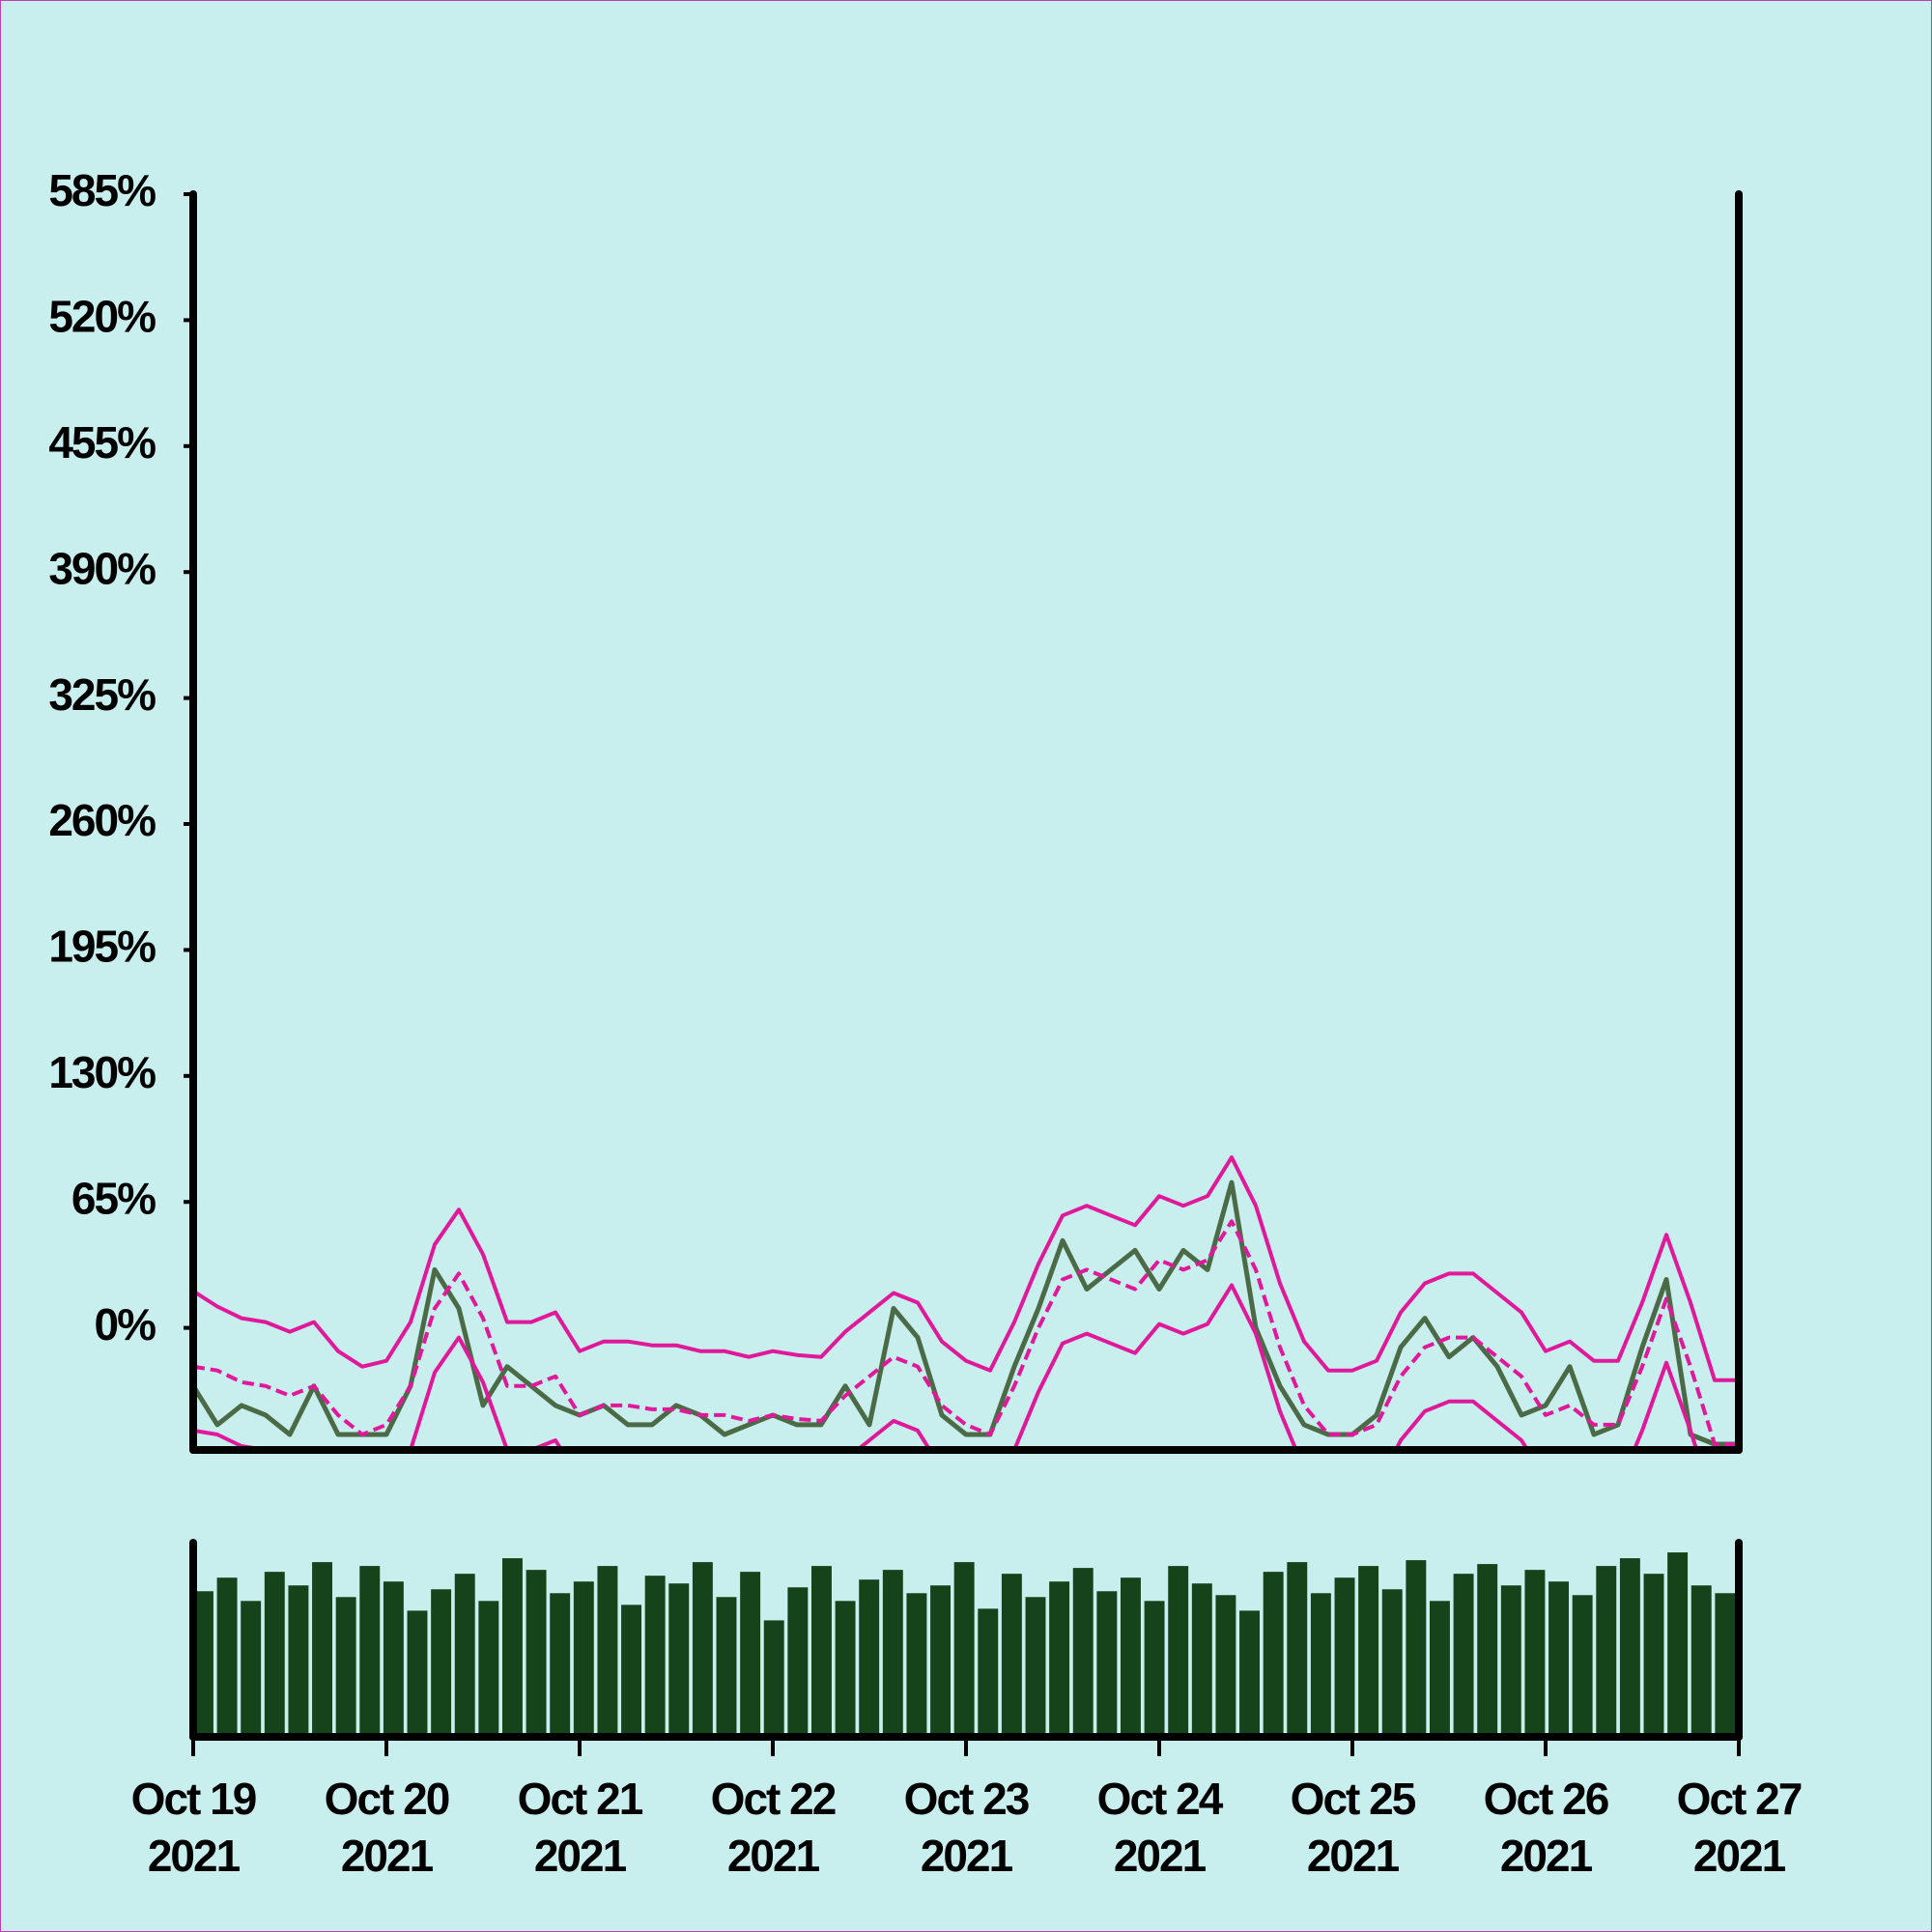 This screenshot has width=1932, height=1932. I want to click on y-tick-label: 390%, so click(102, 568).